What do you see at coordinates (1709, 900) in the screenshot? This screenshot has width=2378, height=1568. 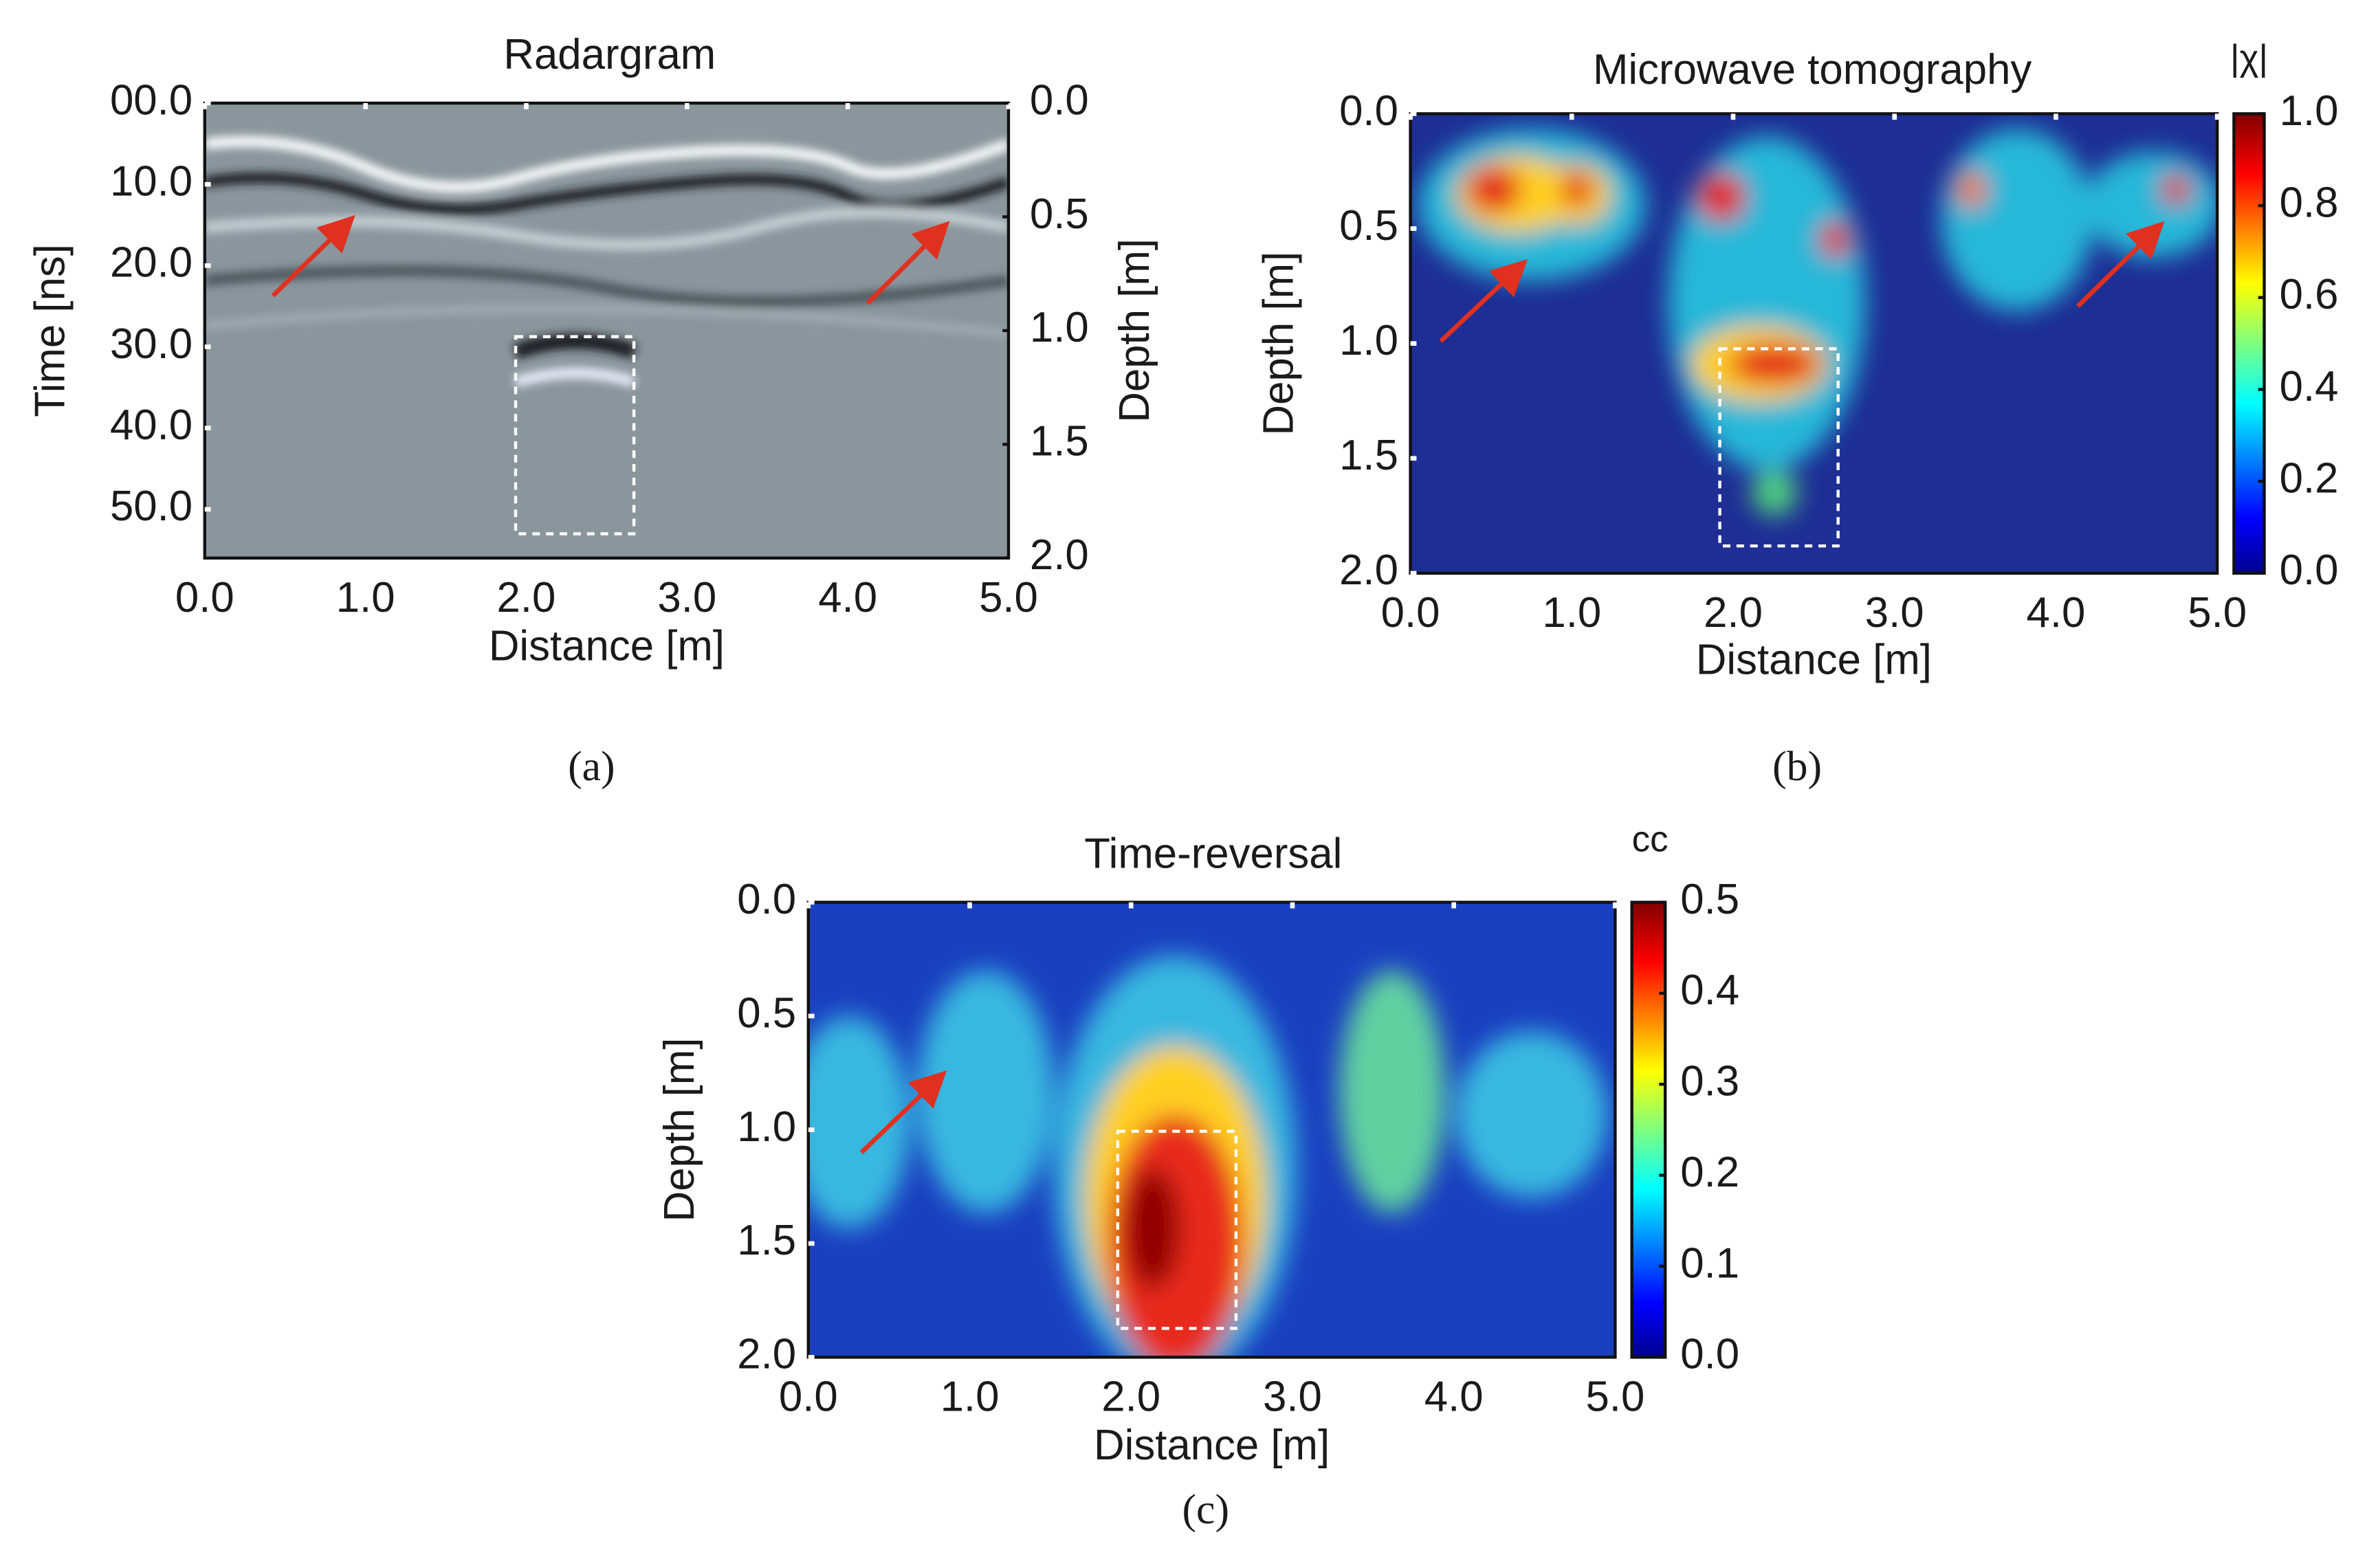 I see `colorbar-tick-label: 0.5` at bounding box center [1709, 900].